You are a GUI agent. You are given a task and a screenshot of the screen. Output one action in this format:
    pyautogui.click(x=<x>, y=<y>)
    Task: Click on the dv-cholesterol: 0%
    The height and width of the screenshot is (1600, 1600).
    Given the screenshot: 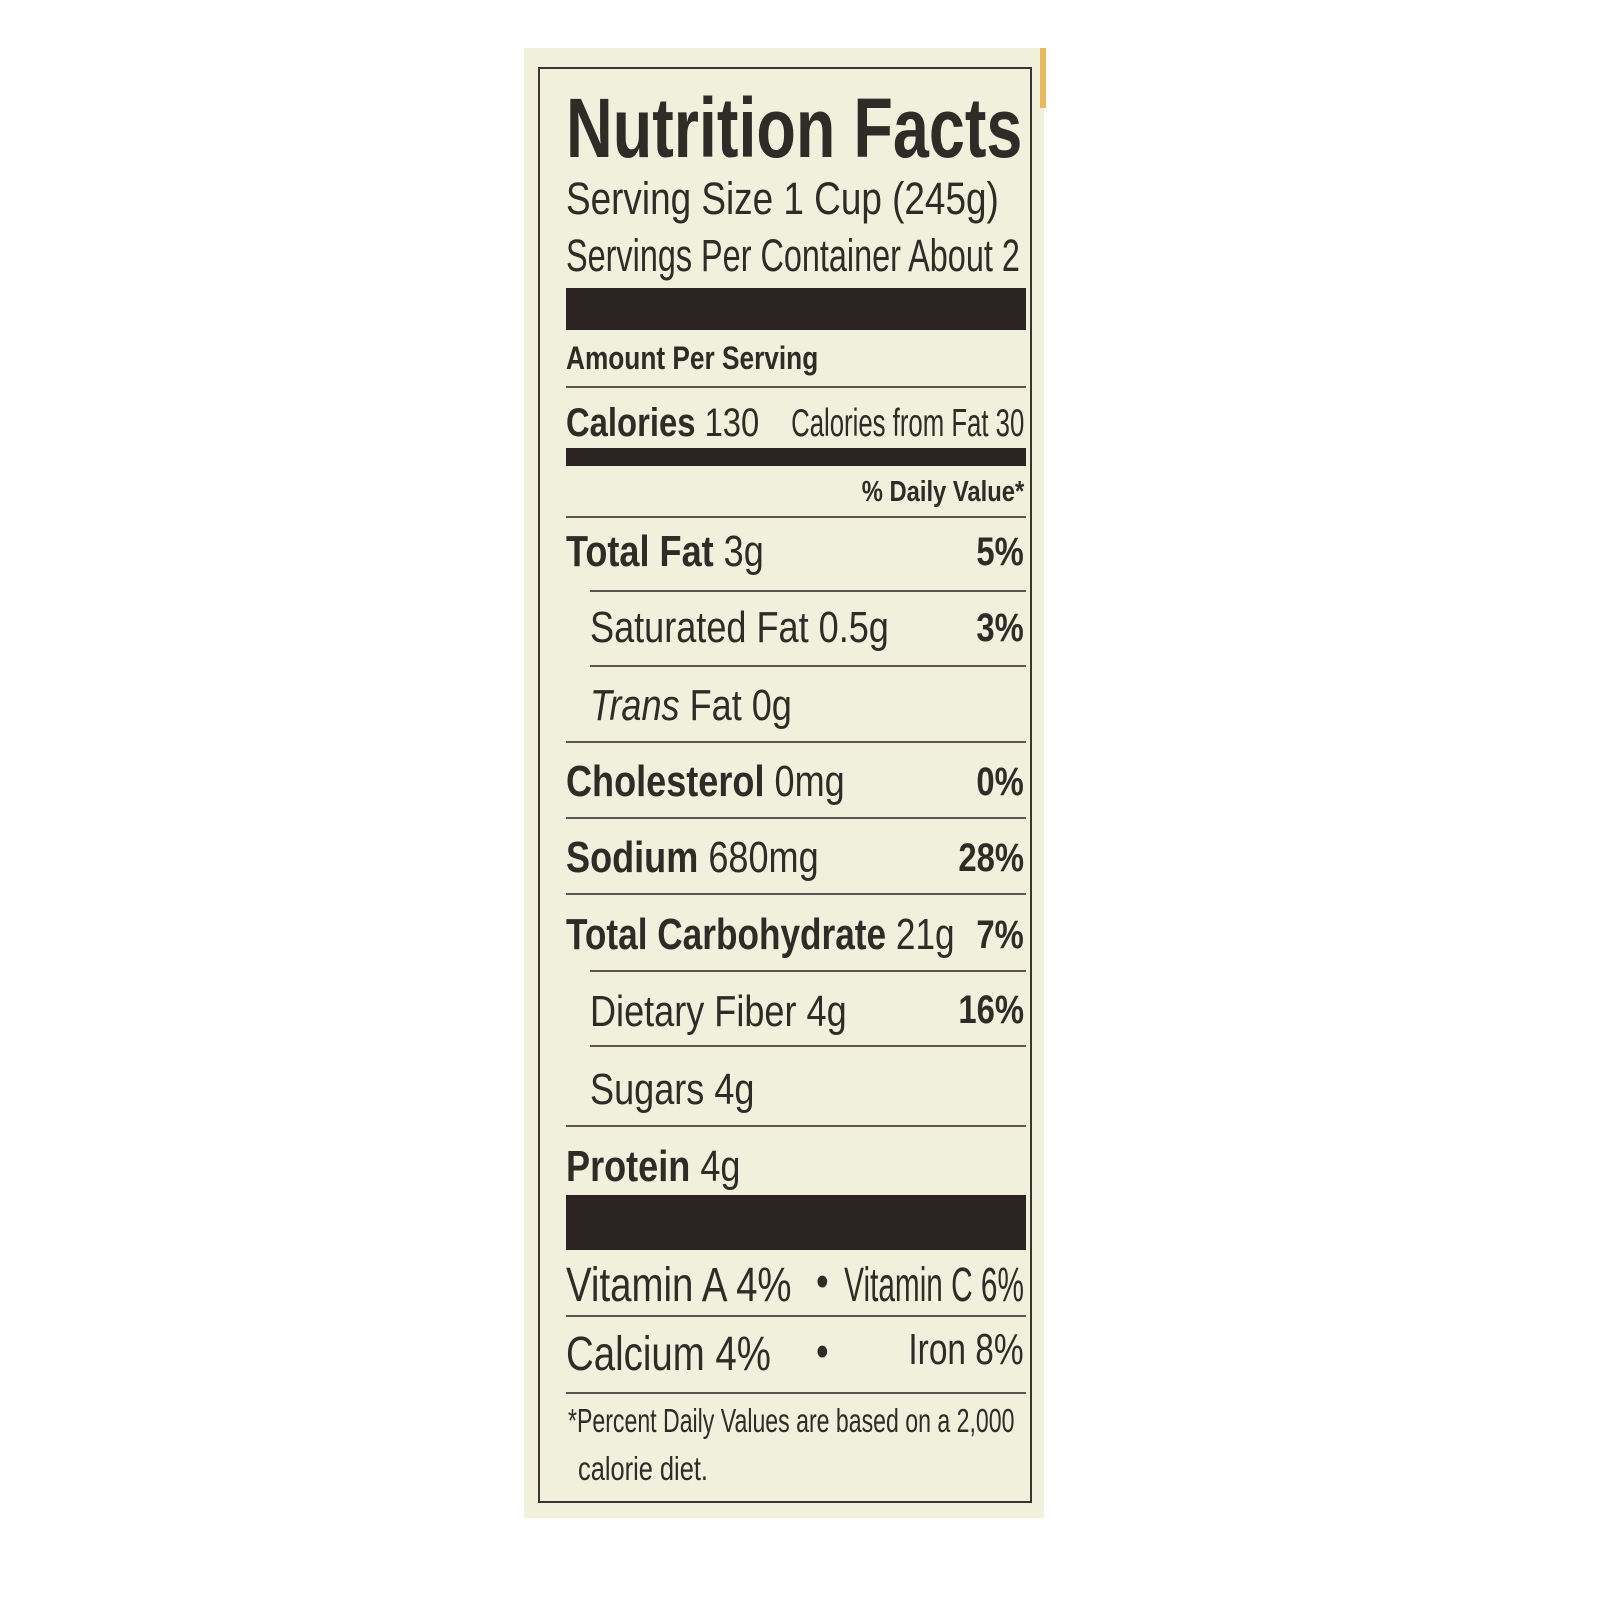 What is the action you would take?
    pyautogui.click(x=1000, y=782)
    